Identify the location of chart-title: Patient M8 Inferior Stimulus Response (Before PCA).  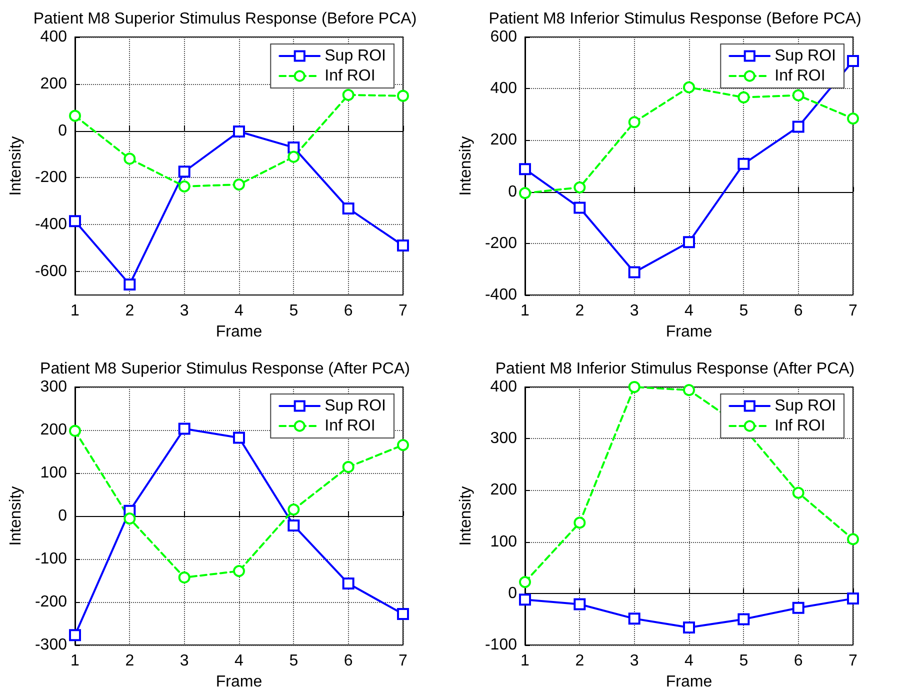
(675, 19).